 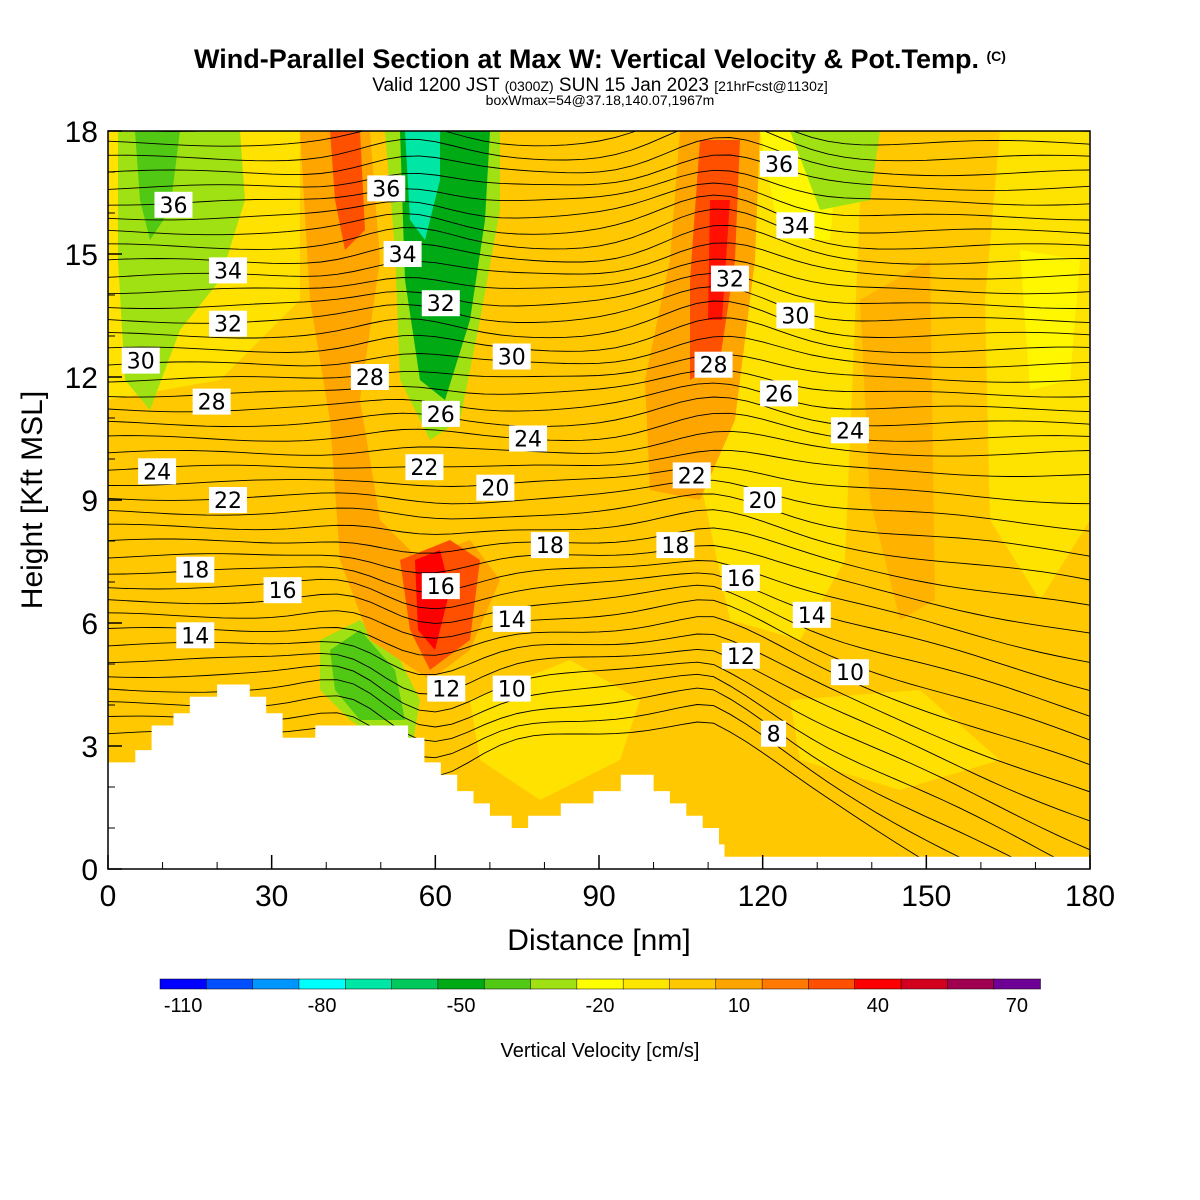 I want to click on colorbar-tick-label: -80, so click(x=322, y=1006).